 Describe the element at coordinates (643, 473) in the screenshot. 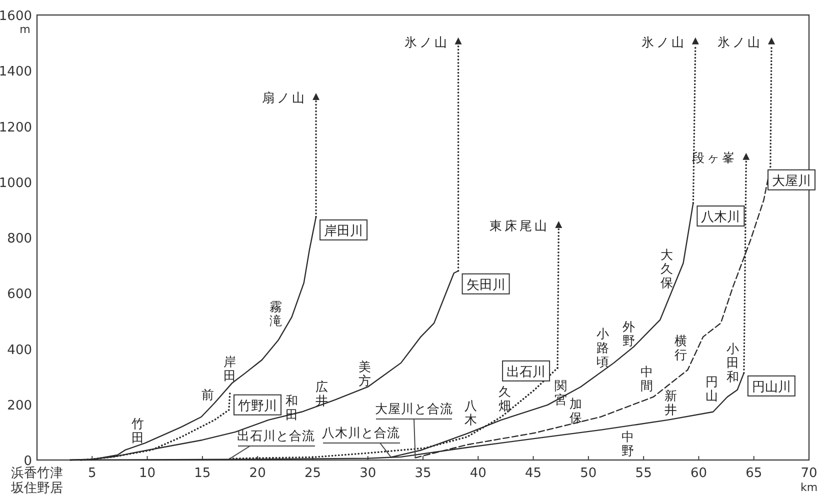

I see `x-tick-label: 55` at that location.